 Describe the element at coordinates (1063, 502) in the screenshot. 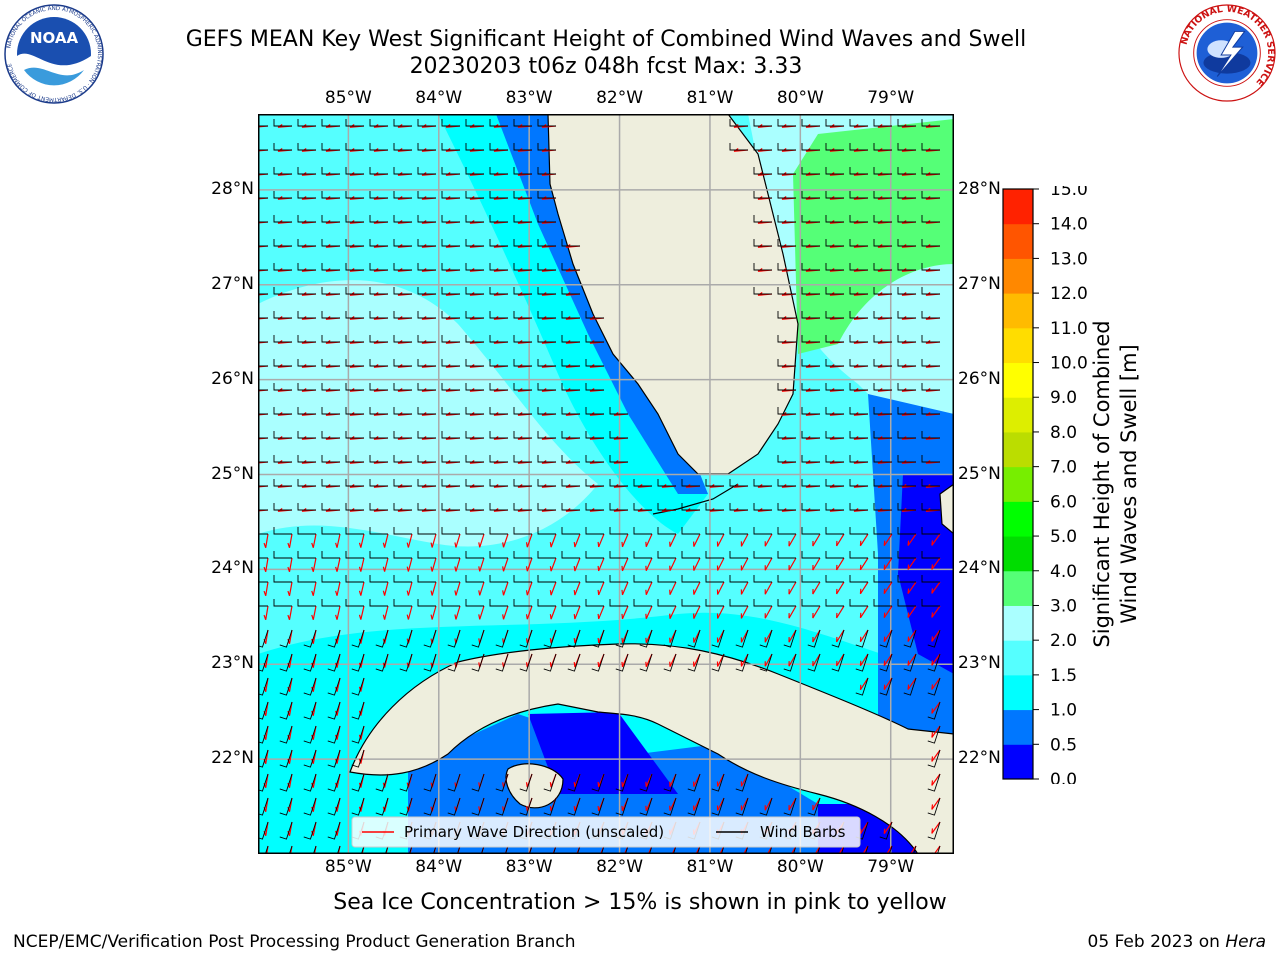

I see `colorbar-tick-label: 6.0` at that location.